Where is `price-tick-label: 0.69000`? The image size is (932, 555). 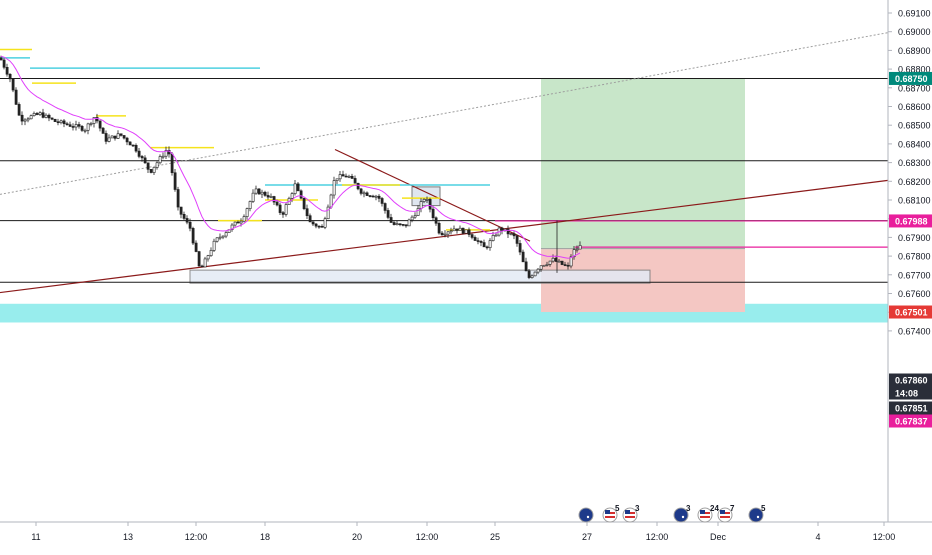
price-tick-label: 0.69000 is located at coordinates (914, 32).